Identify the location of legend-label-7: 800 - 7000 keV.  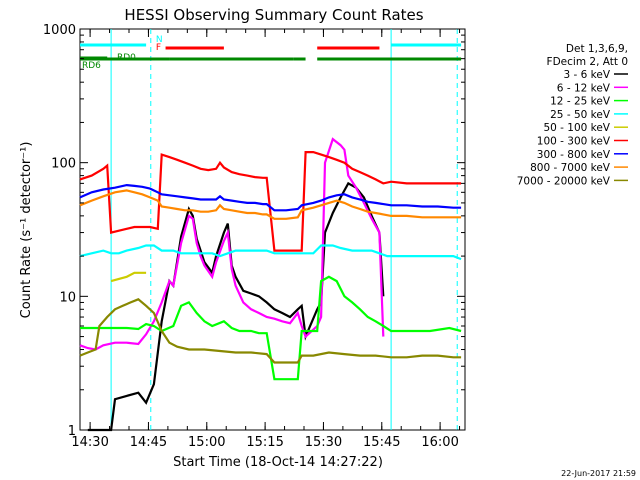
(570, 168).